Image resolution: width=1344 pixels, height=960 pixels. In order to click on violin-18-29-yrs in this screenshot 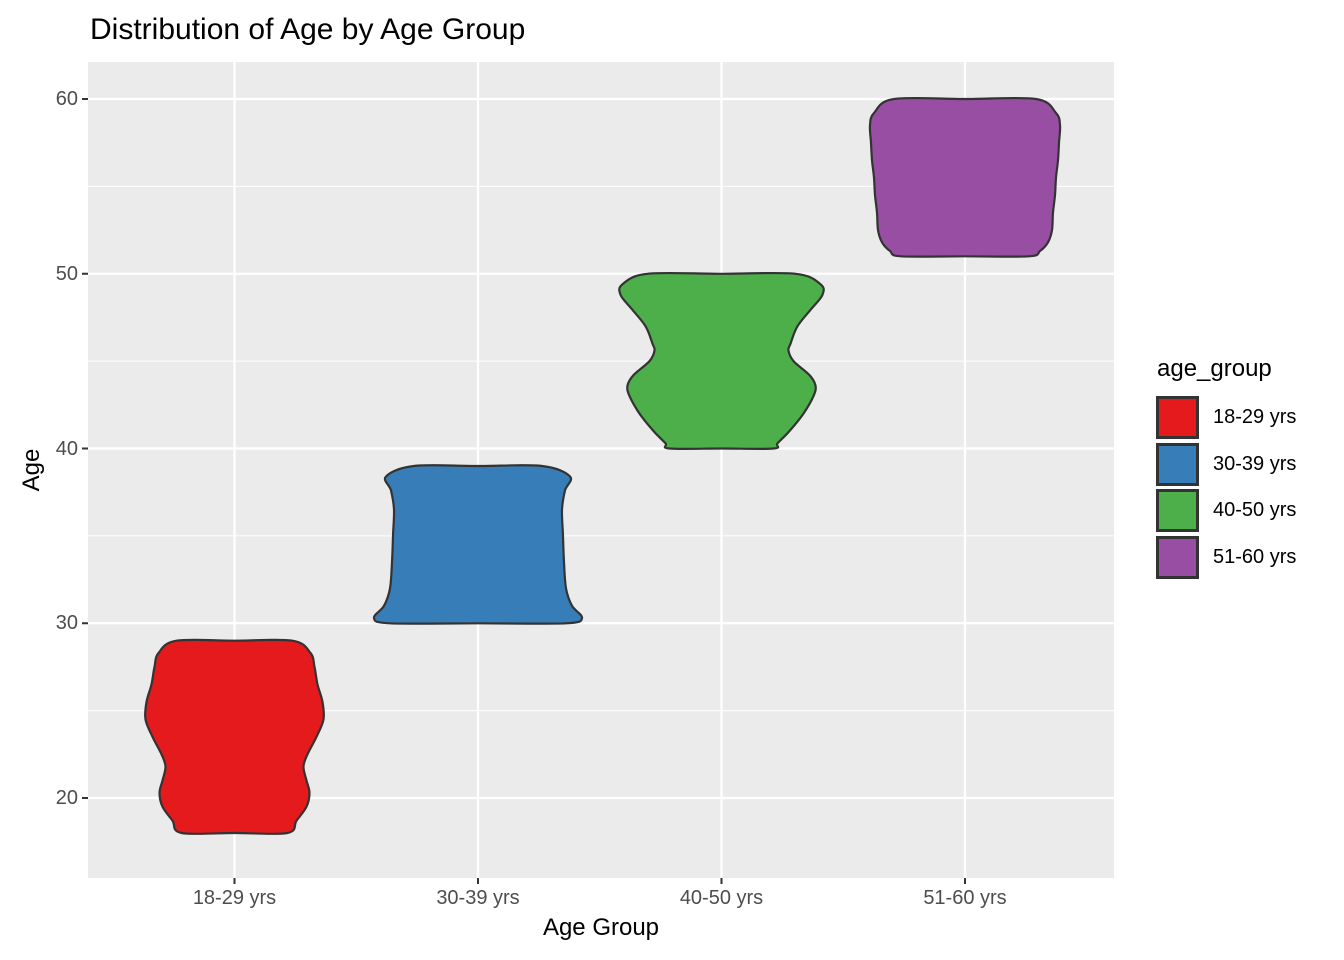, I will do `click(234, 736)`.